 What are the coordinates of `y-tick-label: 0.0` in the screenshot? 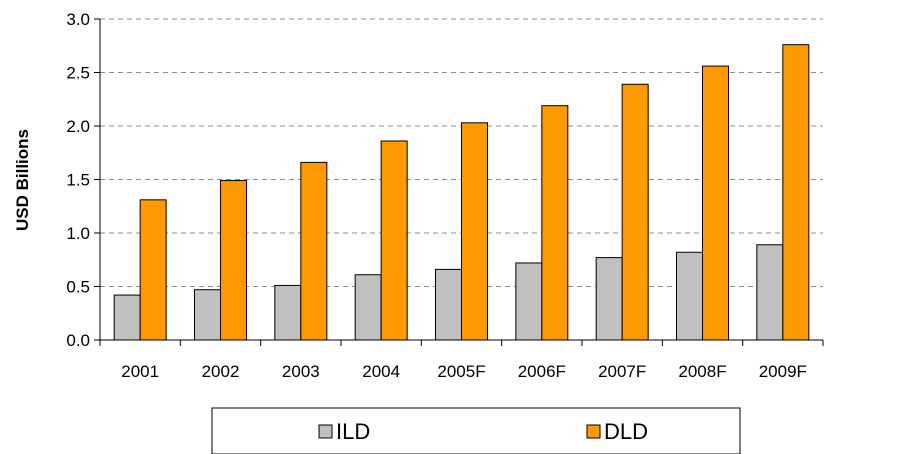 It's located at (78, 340).